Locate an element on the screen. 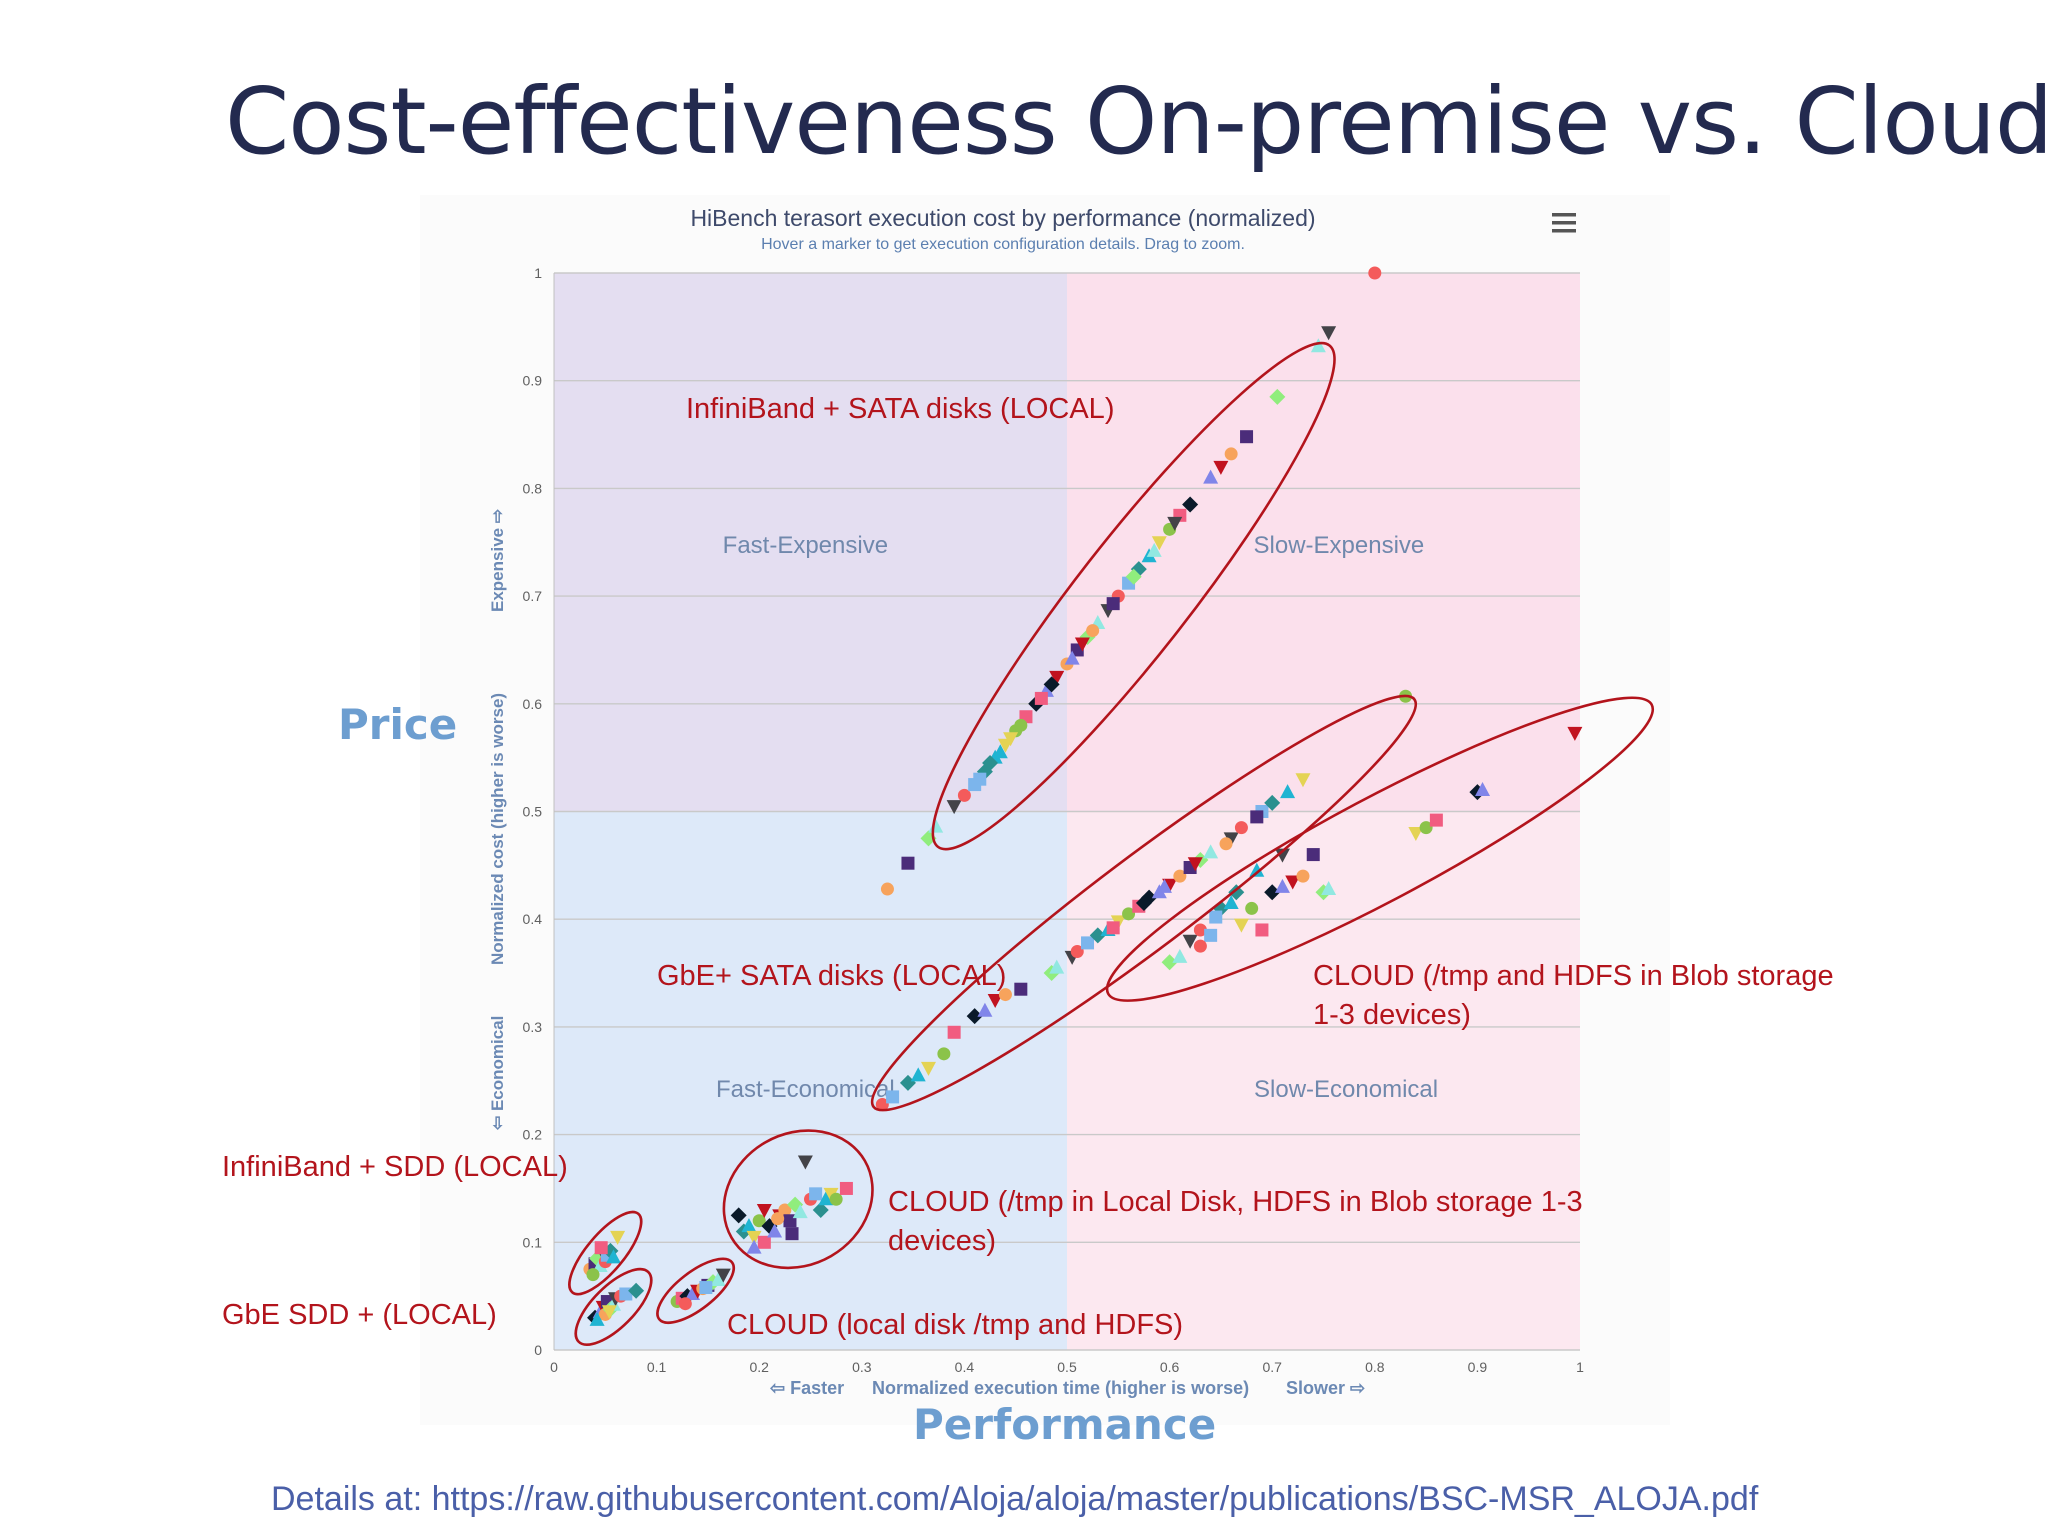 The height and width of the screenshot is (1536, 2048). hamburger-menu-icon is located at coordinates (1564, 223).